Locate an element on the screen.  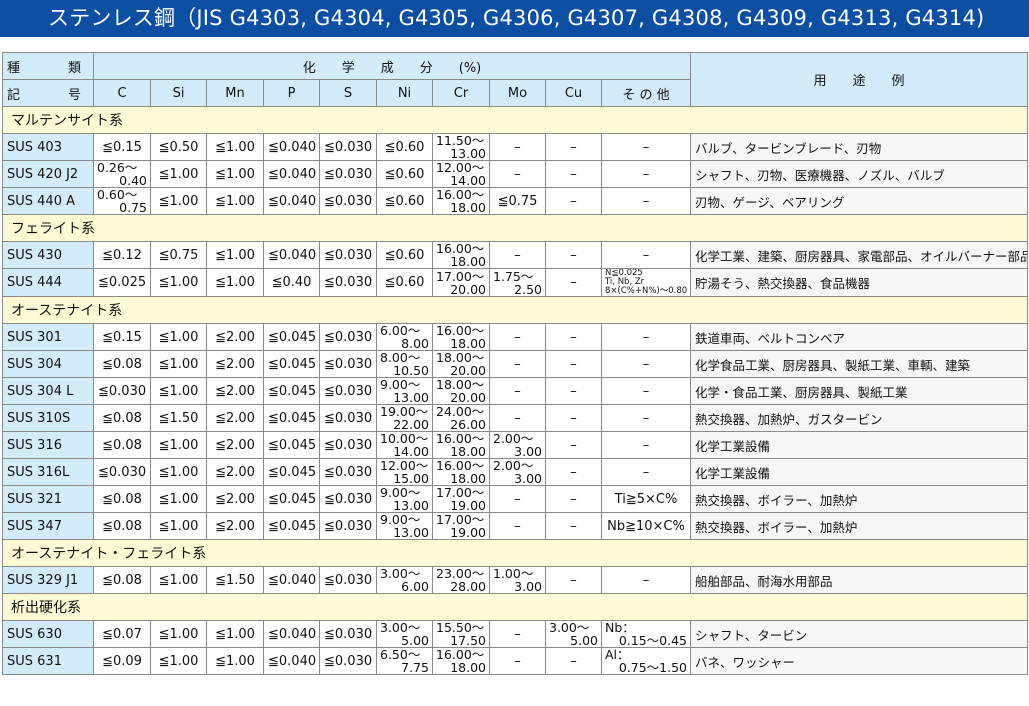
range-to: 22.00 is located at coordinates (411, 424).